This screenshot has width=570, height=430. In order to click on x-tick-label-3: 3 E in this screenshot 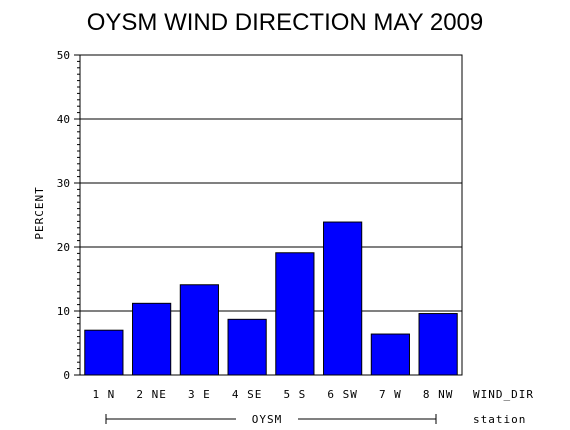, I will do `click(199, 394)`.